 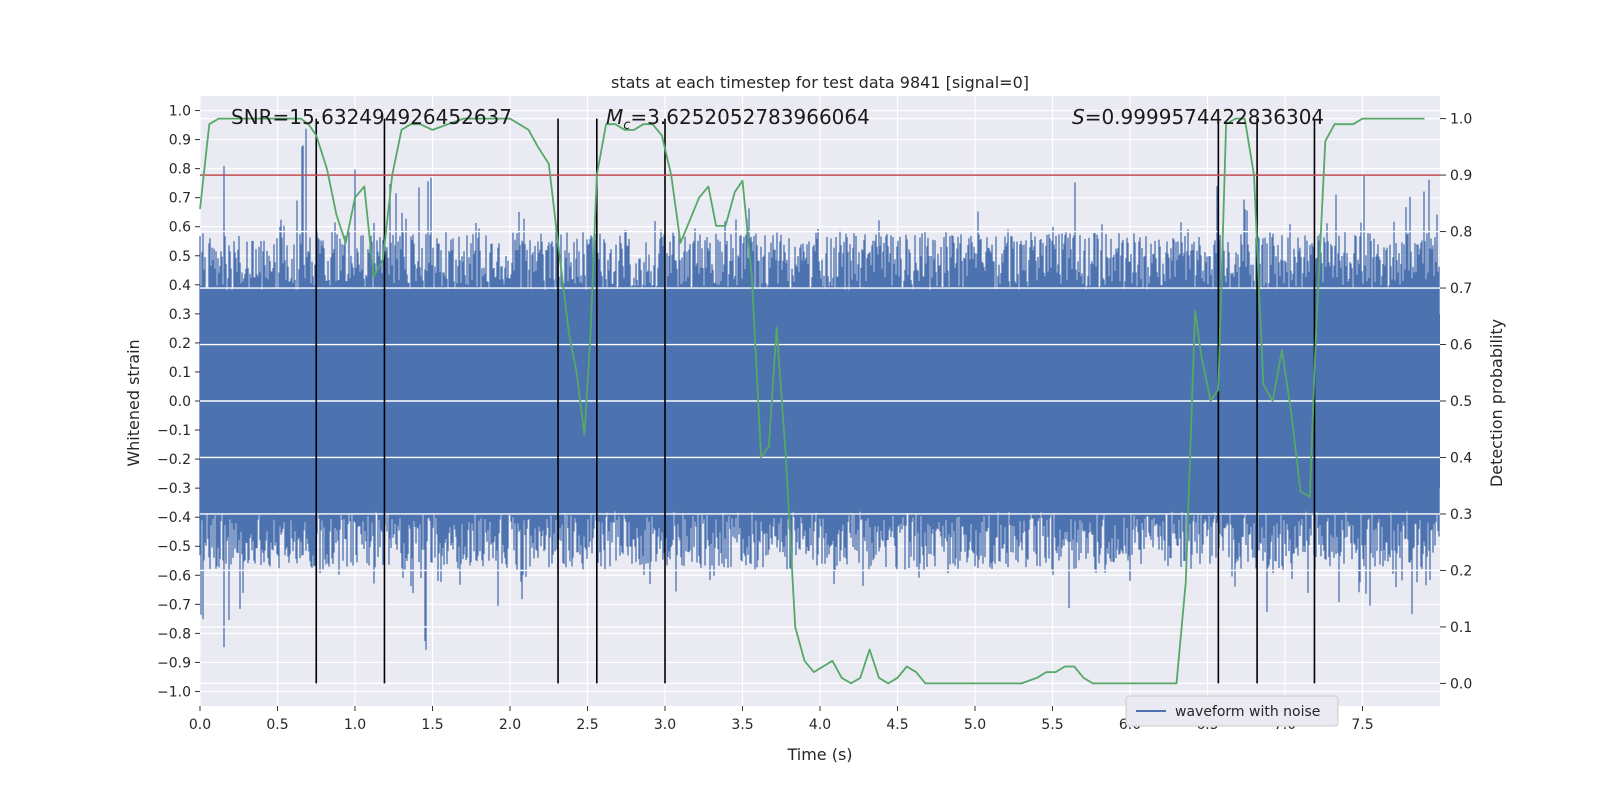 What do you see at coordinates (1496, 403) in the screenshot?
I see `y2-axis-label: Detection probability` at bounding box center [1496, 403].